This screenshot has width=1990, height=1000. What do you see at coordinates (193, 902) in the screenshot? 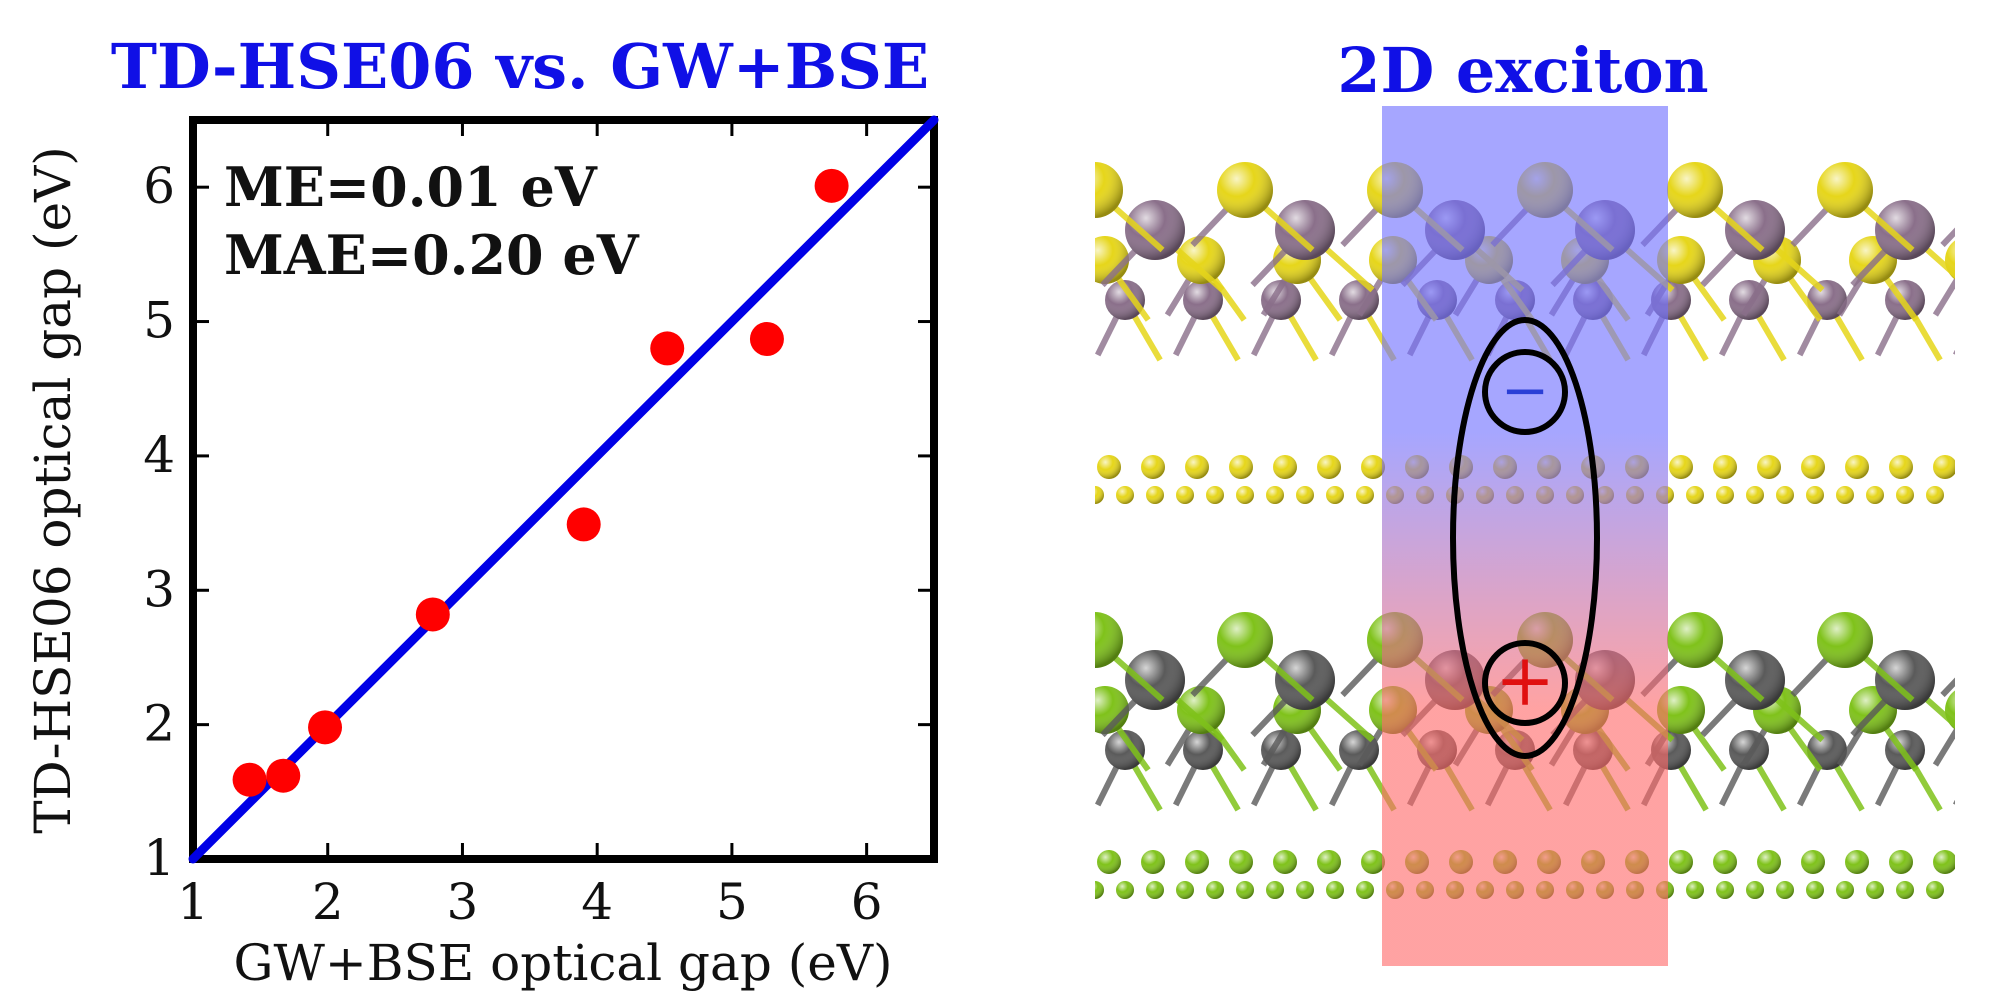
I see `x-tick-label: 1` at bounding box center [193, 902].